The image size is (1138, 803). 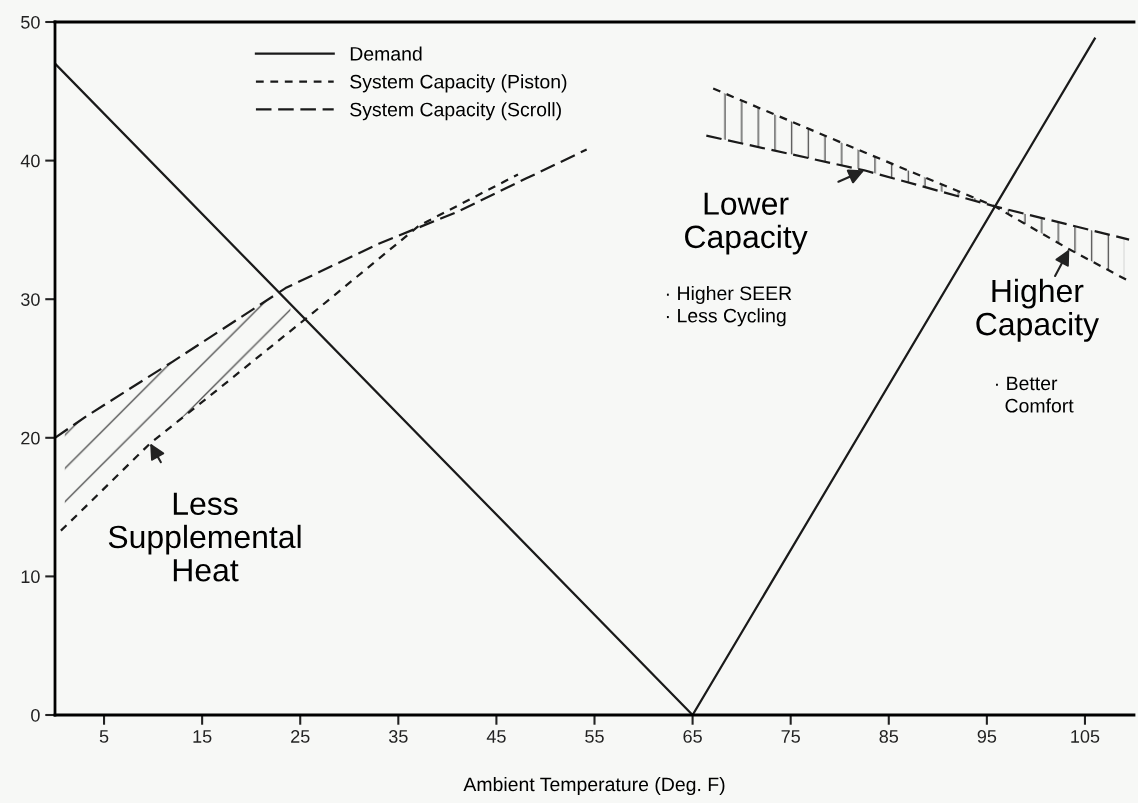 What do you see at coordinates (30, 577) in the screenshot?
I see `y-tick-label: 10` at bounding box center [30, 577].